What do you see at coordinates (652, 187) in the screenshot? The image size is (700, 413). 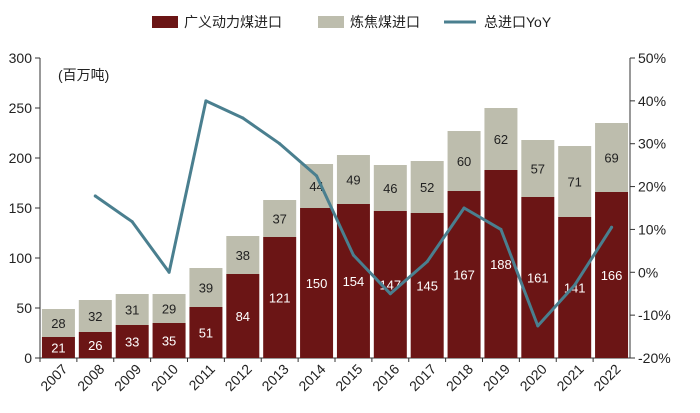 I see `y-right-tick-label: 20%` at bounding box center [652, 187].